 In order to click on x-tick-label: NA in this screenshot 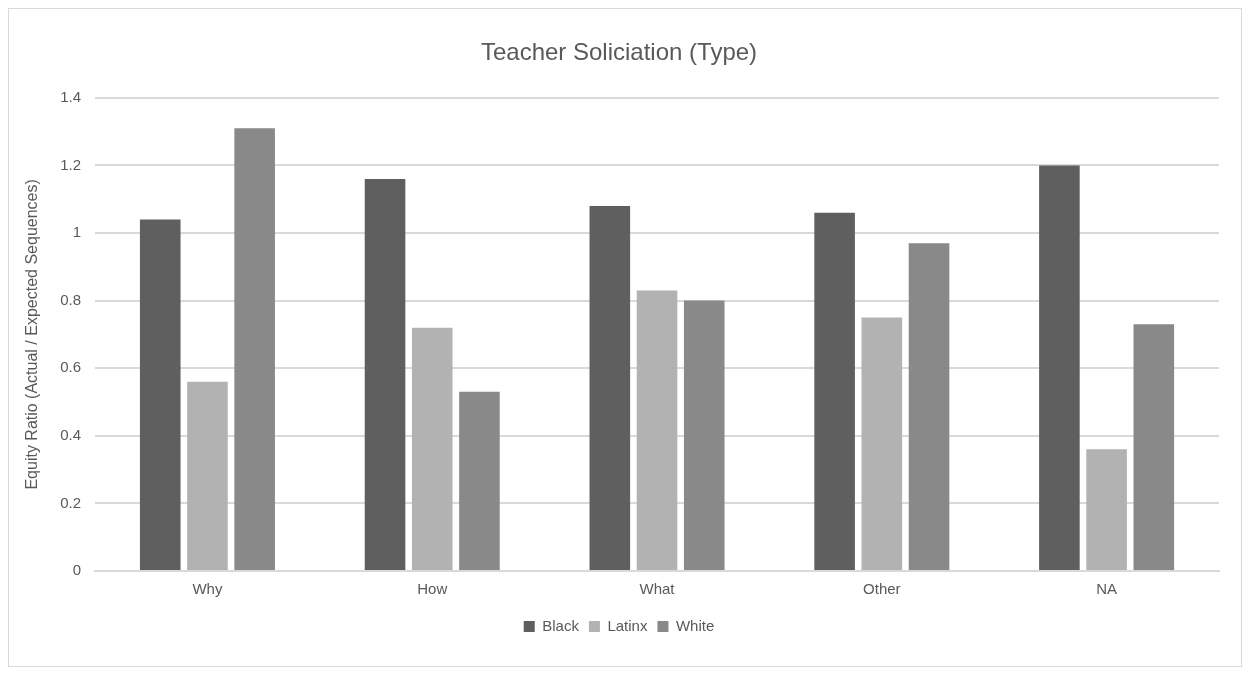, I will do `click(1107, 589)`.